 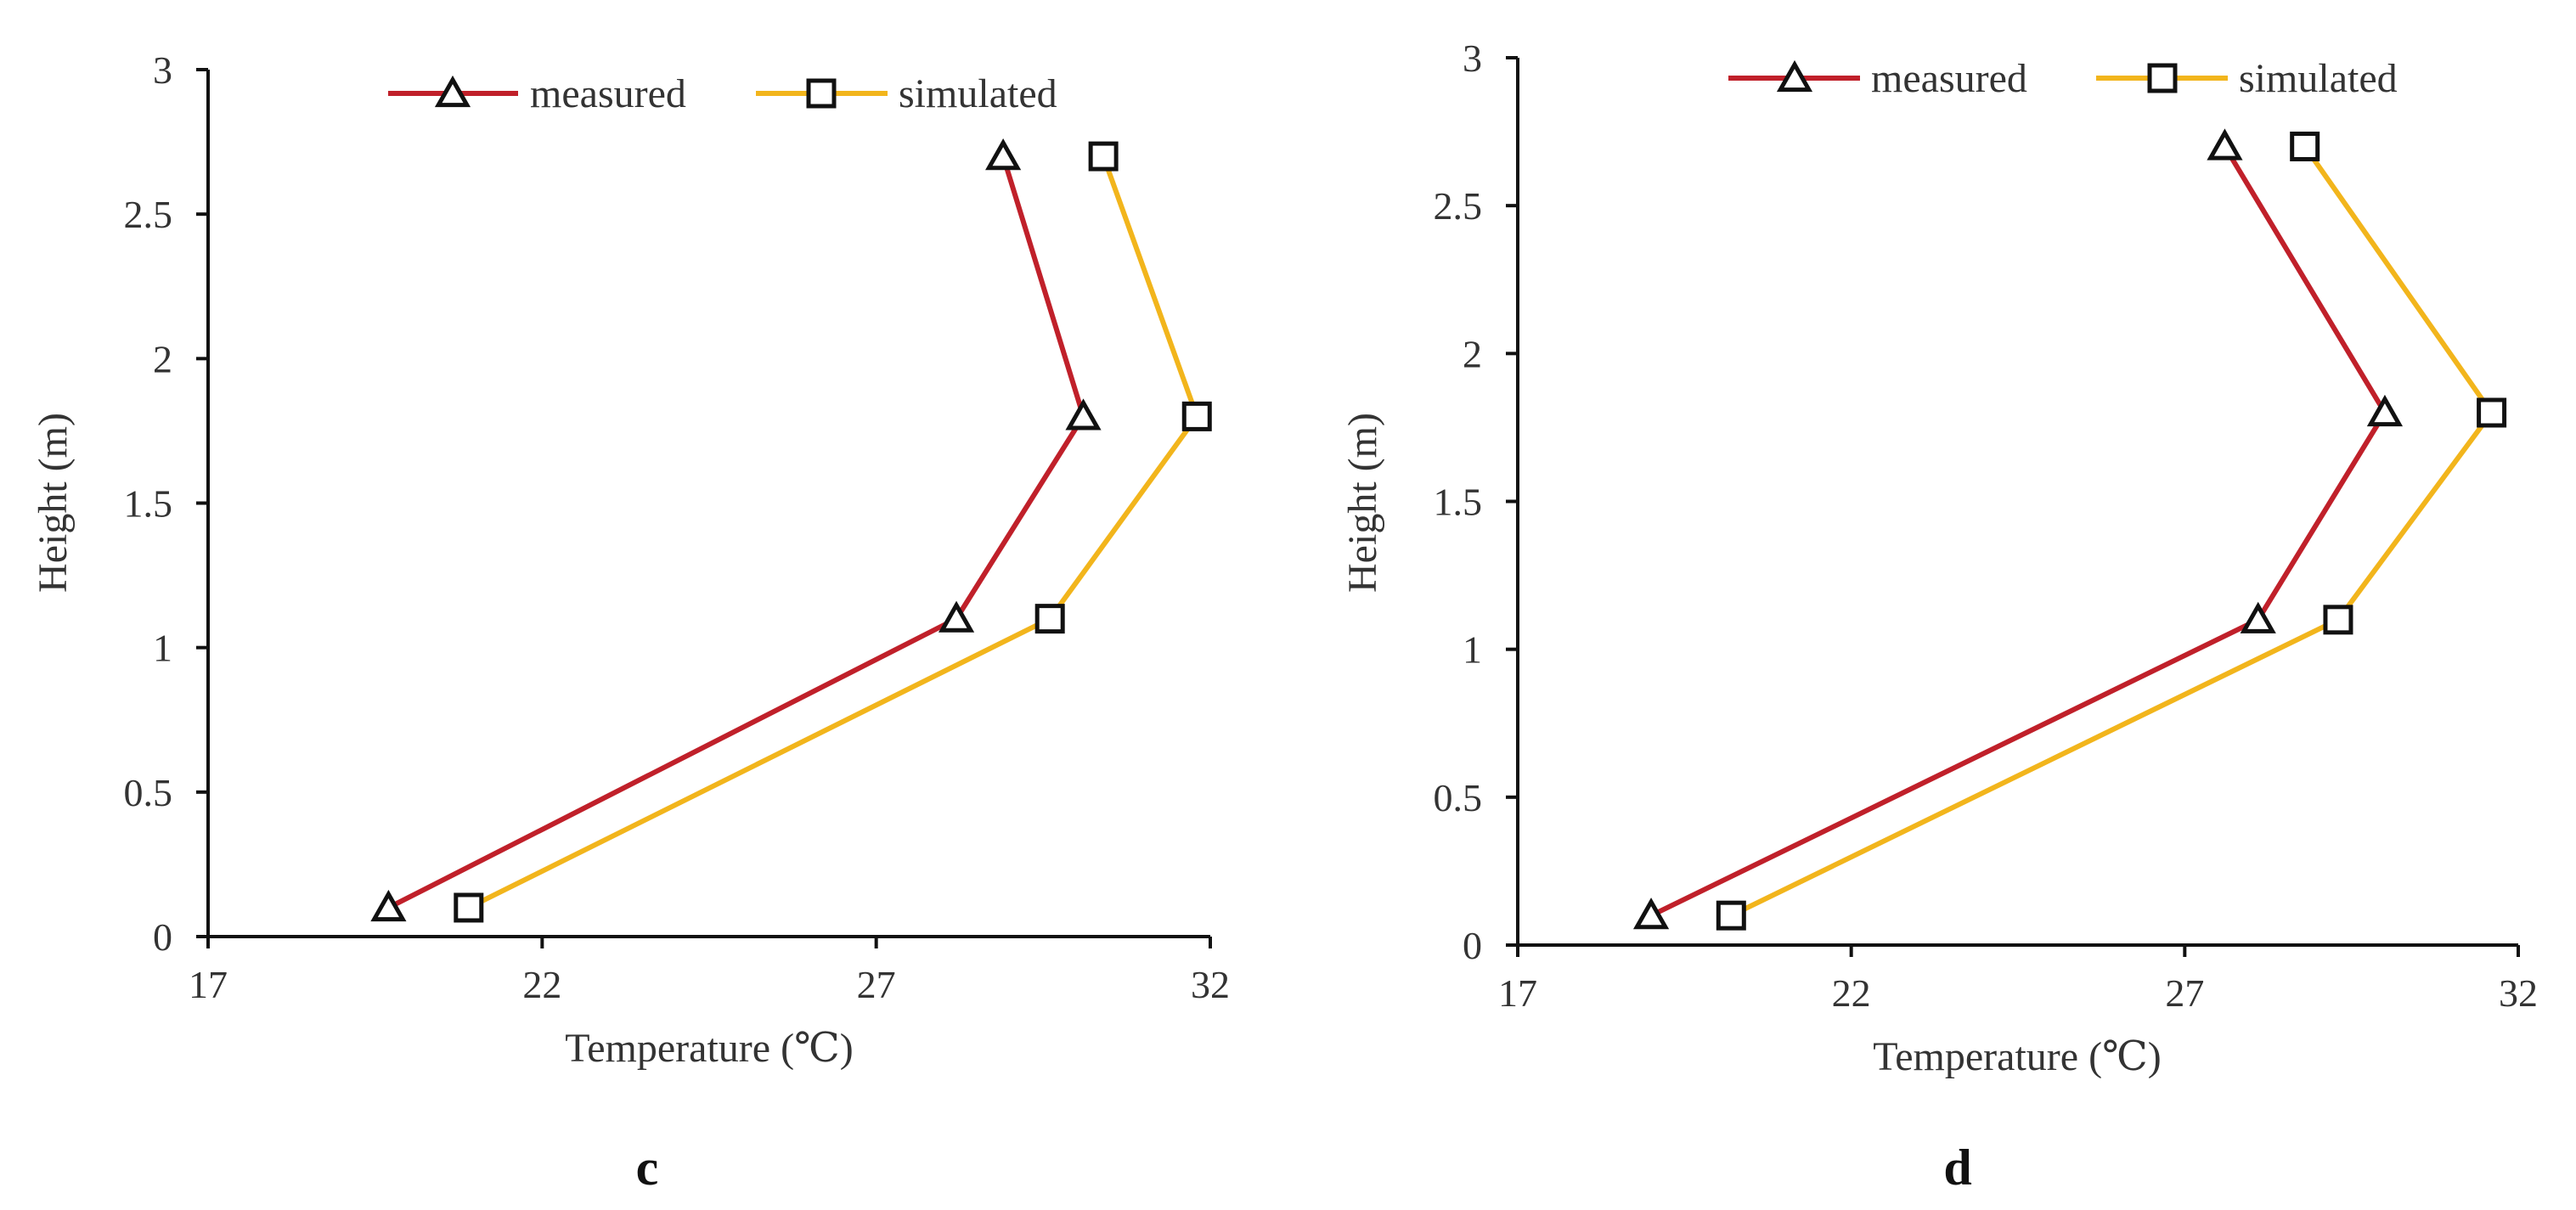 What do you see at coordinates (647, 1168) in the screenshot?
I see `panel-label: c` at bounding box center [647, 1168].